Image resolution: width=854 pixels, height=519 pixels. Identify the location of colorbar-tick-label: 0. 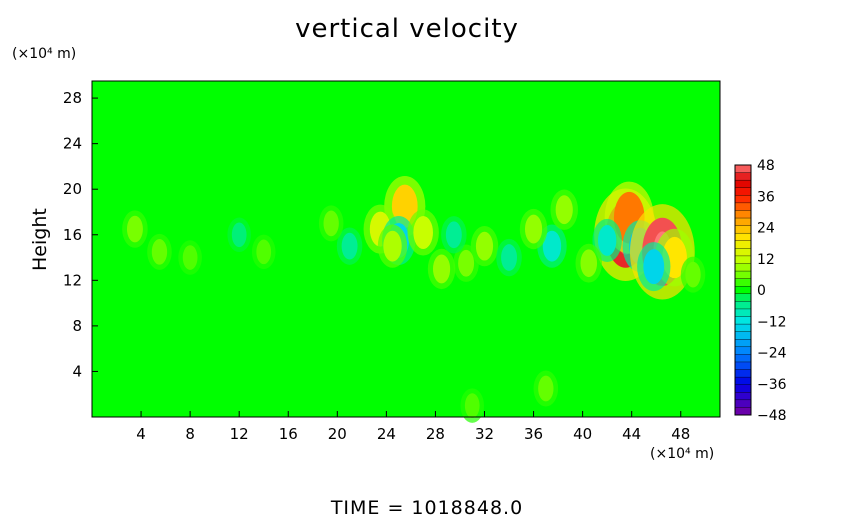
(761, 291).